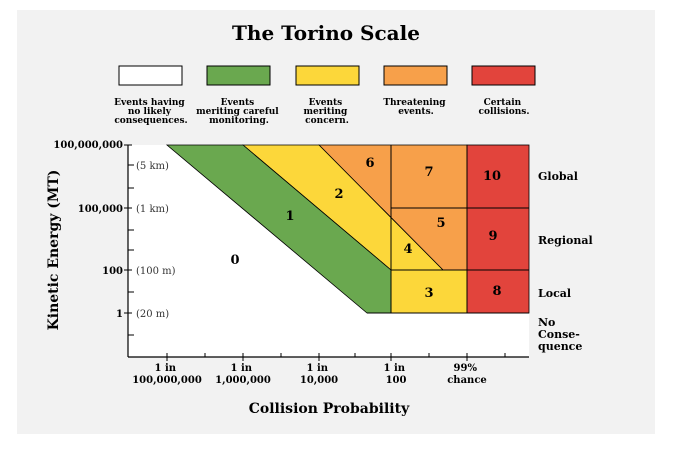 The height and width of the screenshot is (451, 684). Describe the element at coordinates (467, 374) in the screenshot. I see `x-tick-label: 99% chance` at that location.